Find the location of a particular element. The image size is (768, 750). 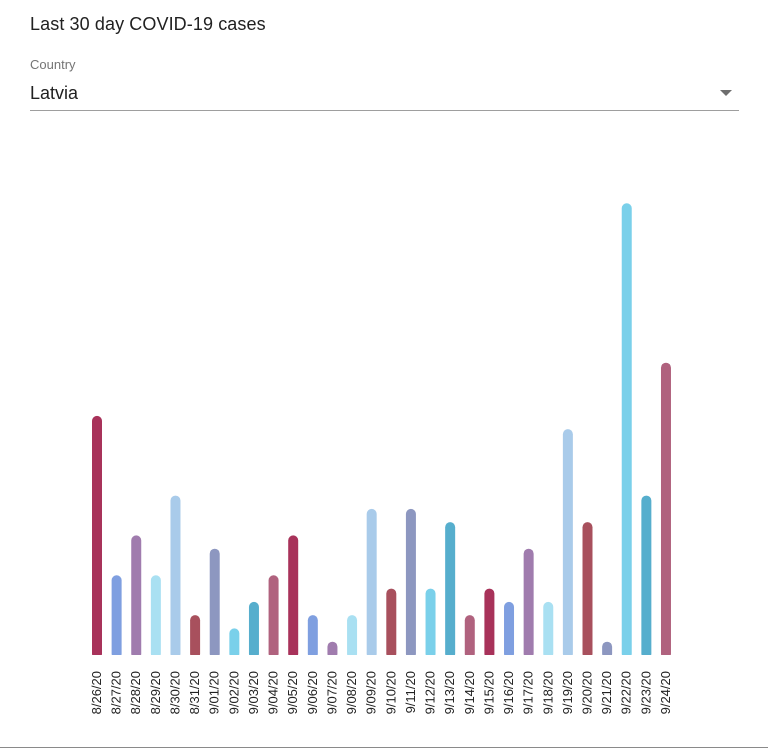

x-tick-label: 9/05/20 is located at coordinates (292, 692).